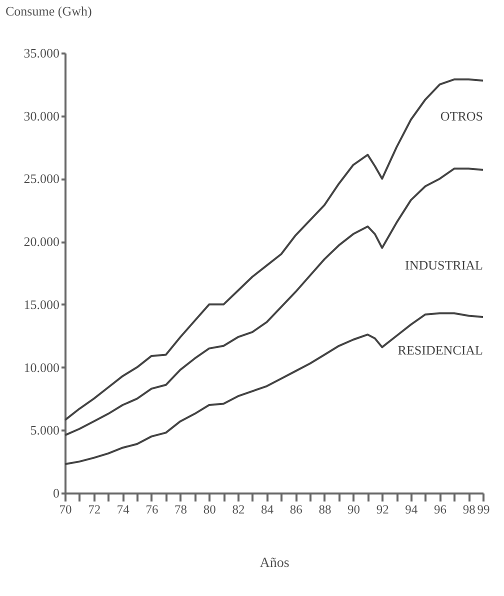 This screenshot has width=504, height=596. I want to click on x-tick-label: 90, so click(354, 509).